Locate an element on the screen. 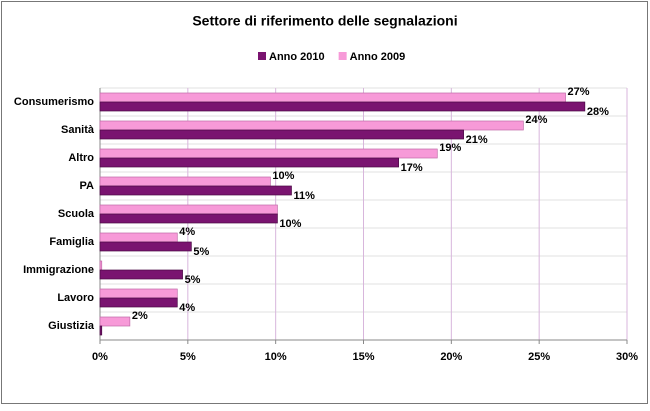 The height and width of the screenshot is (411, 650). y-tick-label: Scuola is located at coordinates (76, 214).